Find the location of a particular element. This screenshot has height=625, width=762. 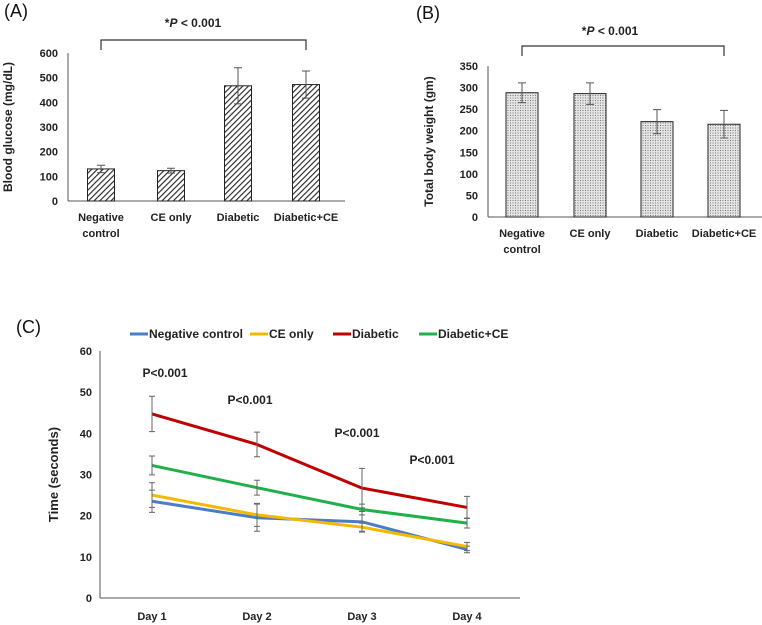

legend-item-ce-only: CE only is located at coordinates (282, 334).